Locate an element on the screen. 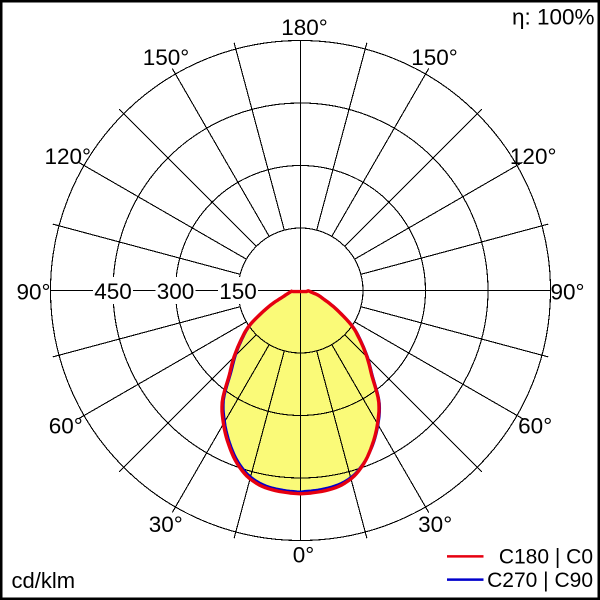 The width and height of the screenshot is (600, 600). svg-text: C180 | C0 is located at coordinates (546, 556).